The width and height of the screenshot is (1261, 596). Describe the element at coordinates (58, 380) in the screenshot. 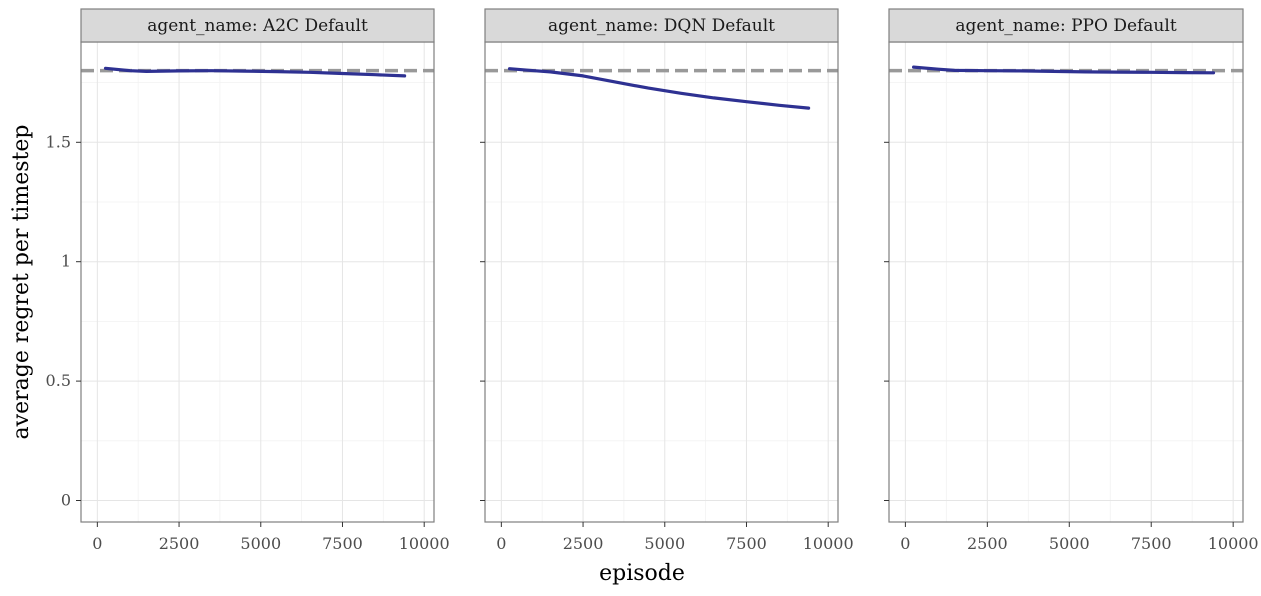

I see `y-tick-label: 0.5` at that location.